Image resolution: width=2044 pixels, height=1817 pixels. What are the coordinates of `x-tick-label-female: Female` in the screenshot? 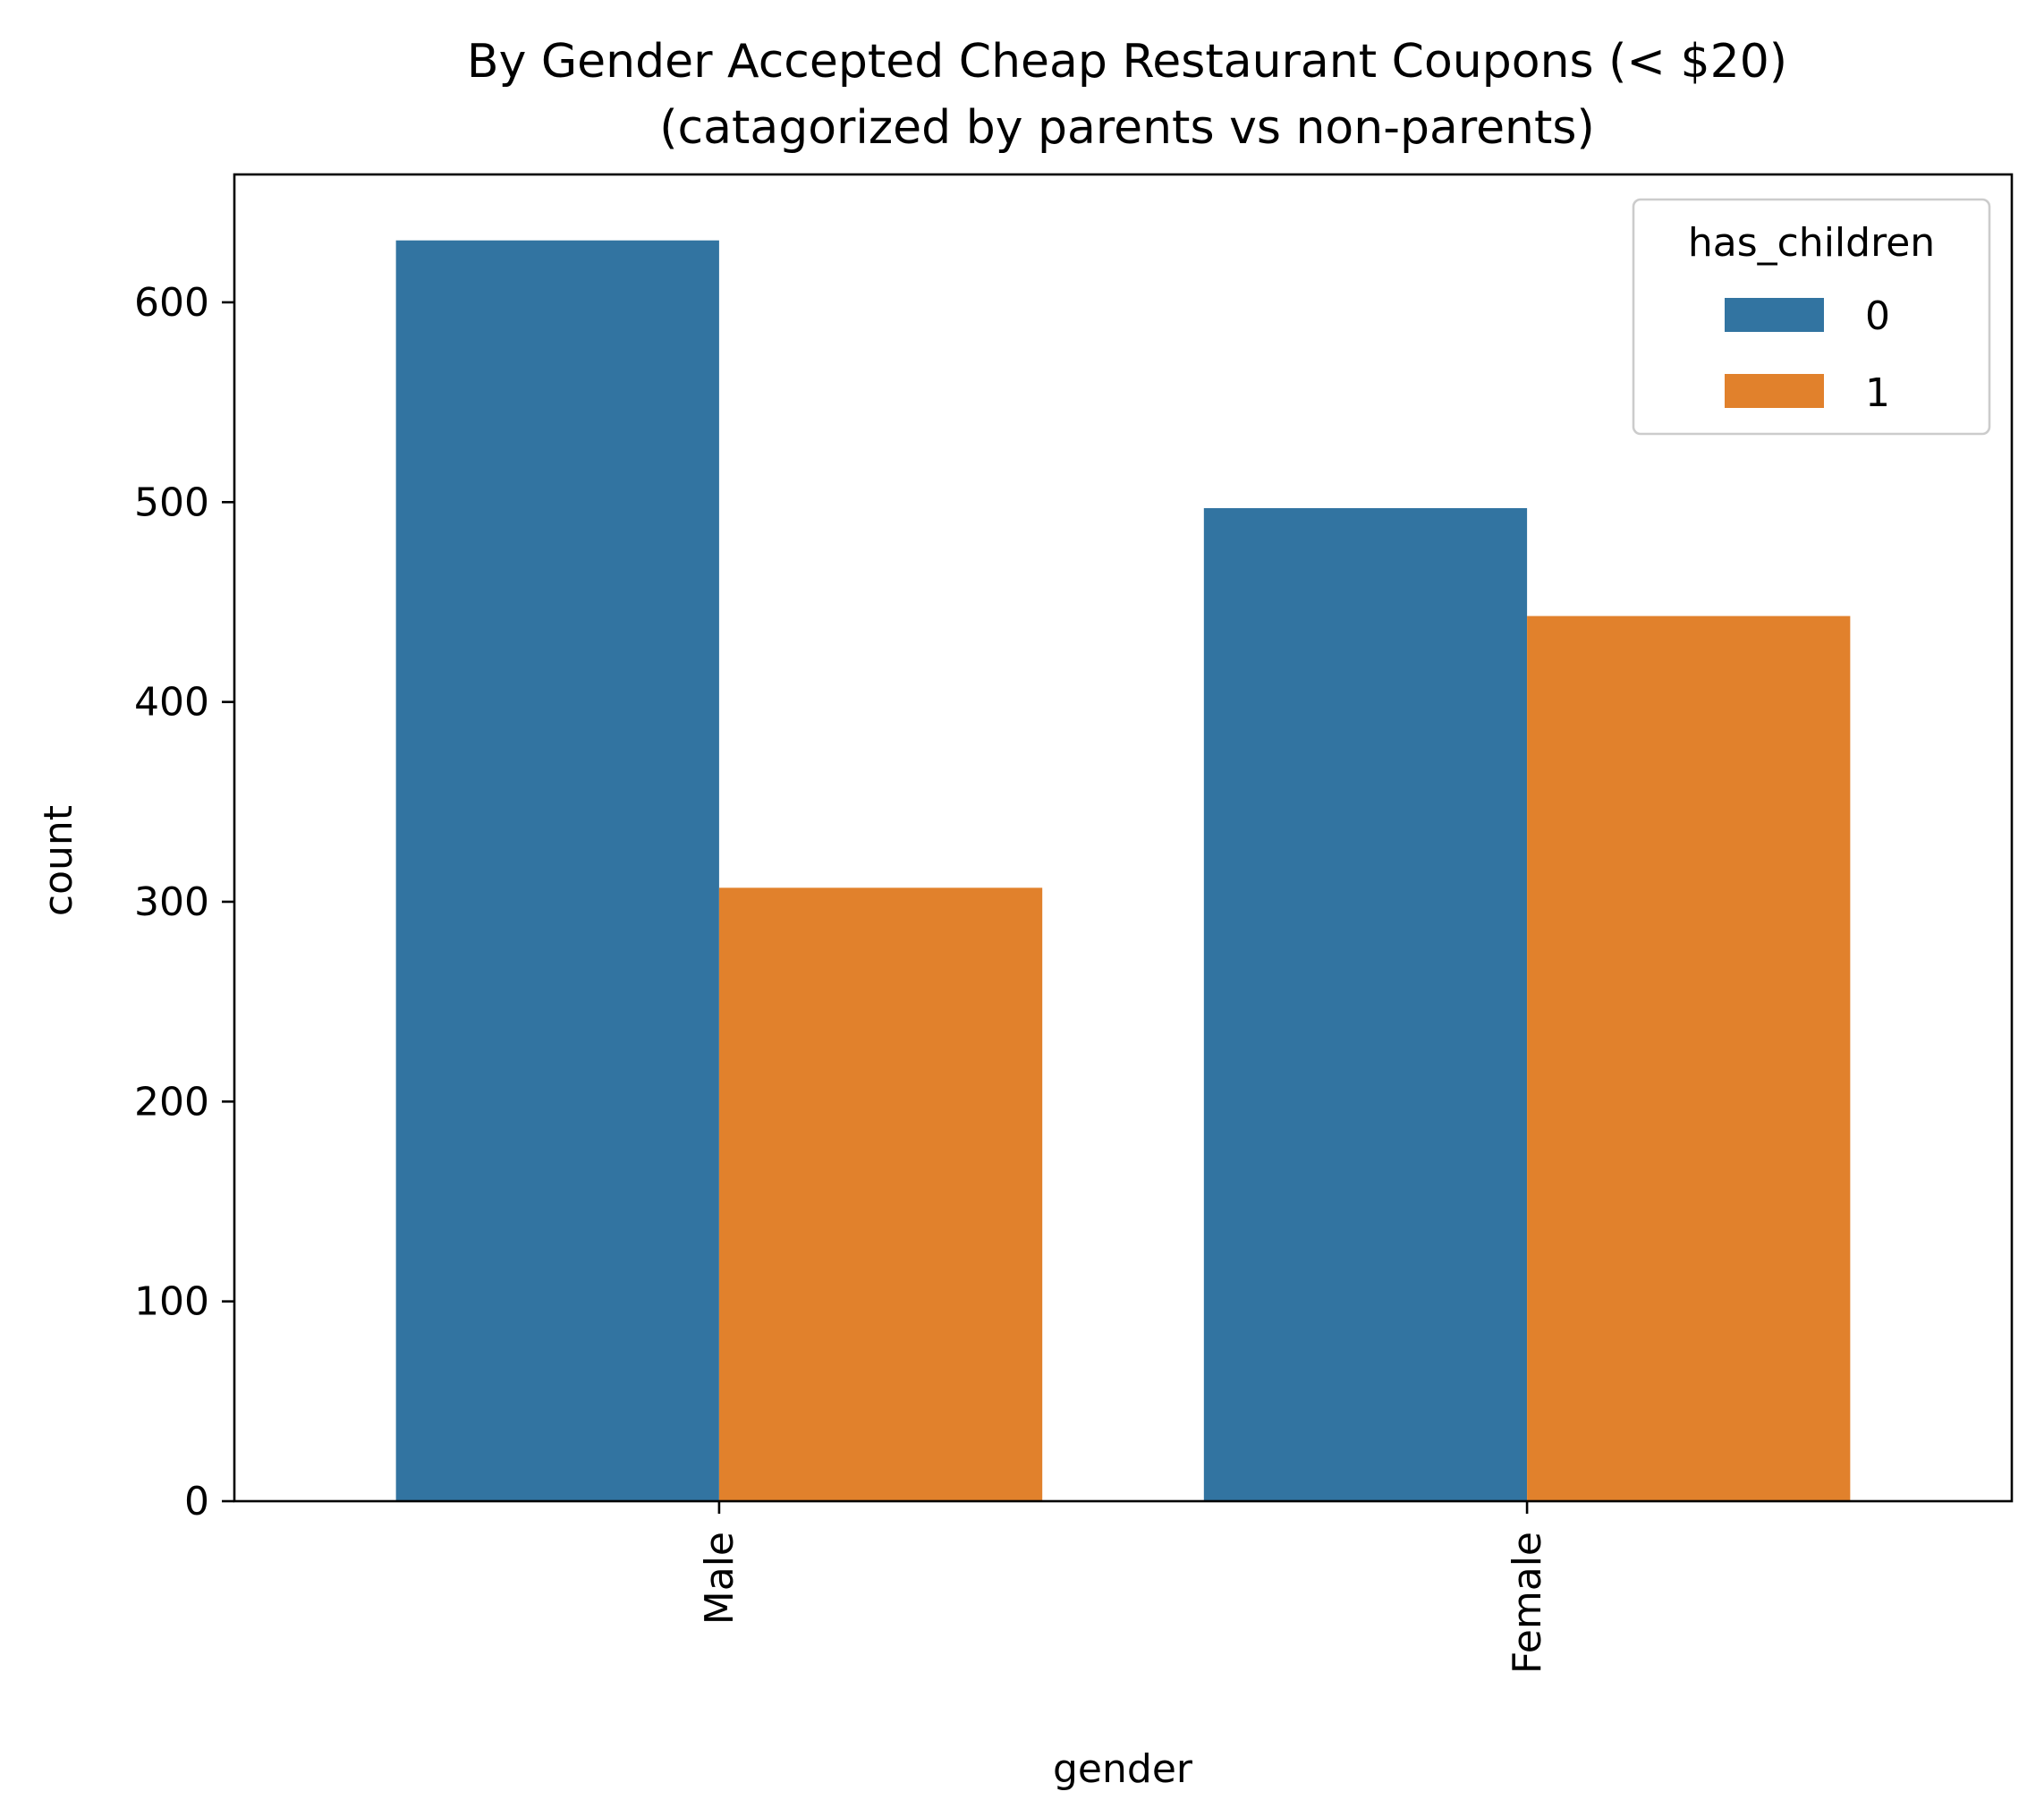 It's located at (1527, 1603).